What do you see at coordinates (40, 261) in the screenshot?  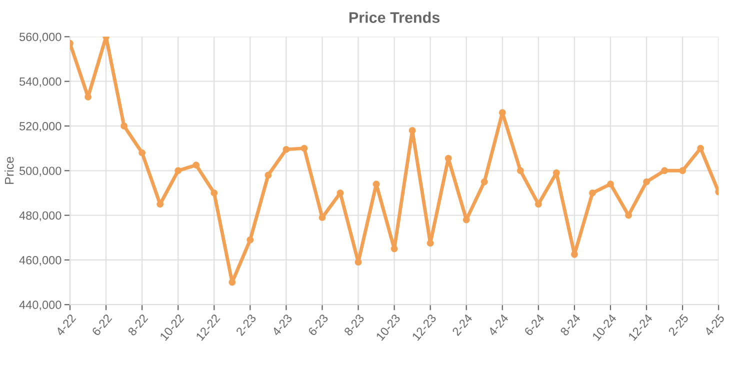 I see `y-tick-label: 460,000` at bounding box center [40, 261].